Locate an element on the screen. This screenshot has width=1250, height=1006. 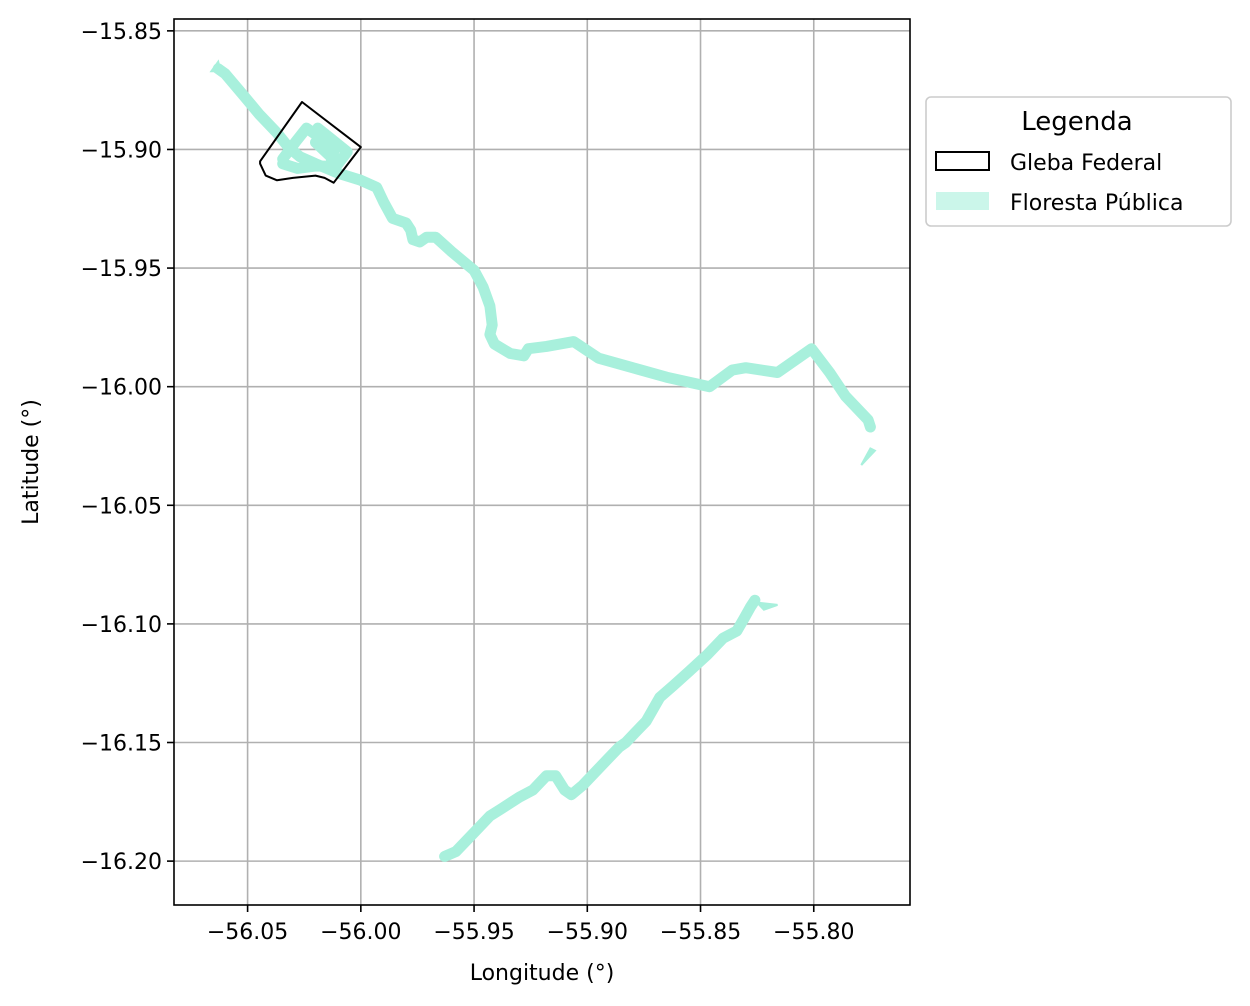
legend-swatch-floresta-publica is located at coordinates (962, 201).